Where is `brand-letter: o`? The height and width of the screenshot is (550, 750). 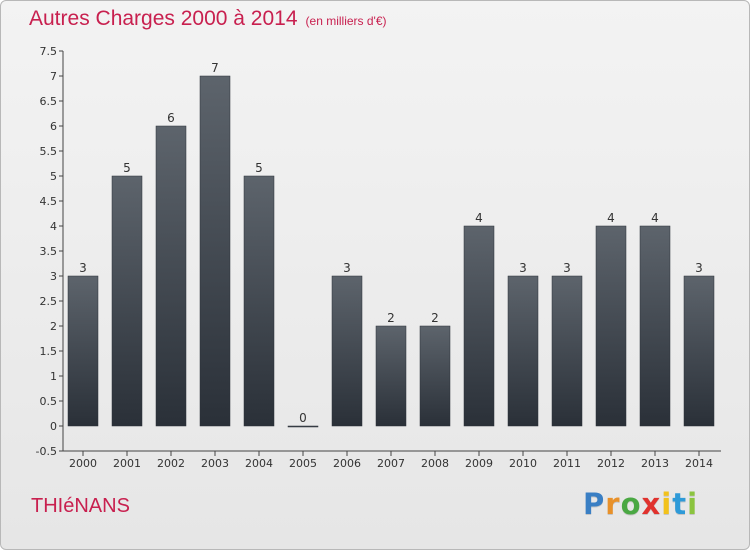 brand-letter: o is located at coordinates (631, 504).